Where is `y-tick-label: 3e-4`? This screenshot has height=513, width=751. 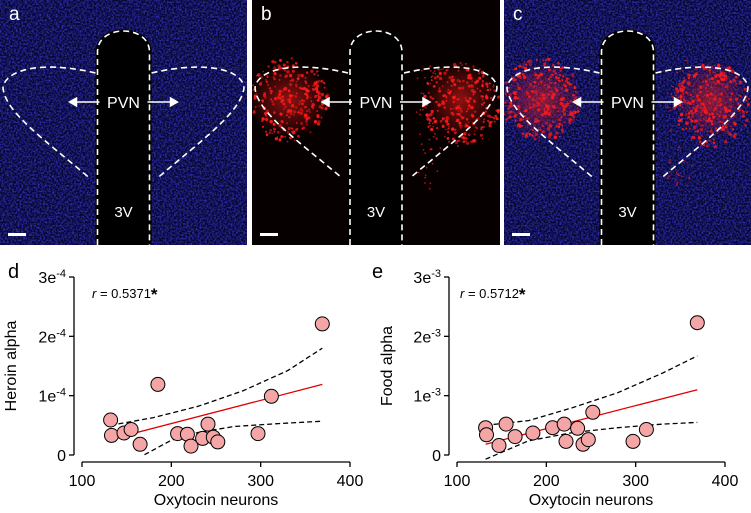 y-tick-label: 3e-4 is located at coordinates (52, 277).